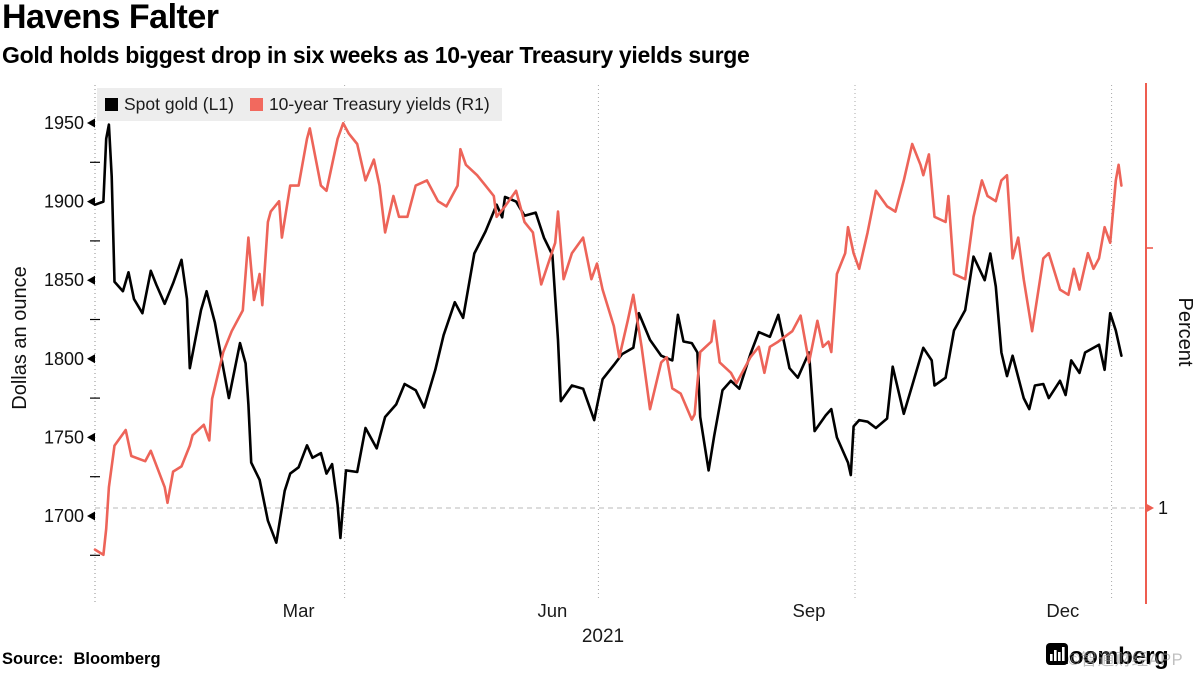 This screenshot has height=675, width=1200. What do you see at coordinates (33, 659) in the screenshot?
I see `source-label: Source:` at bounding box center [33, 659].